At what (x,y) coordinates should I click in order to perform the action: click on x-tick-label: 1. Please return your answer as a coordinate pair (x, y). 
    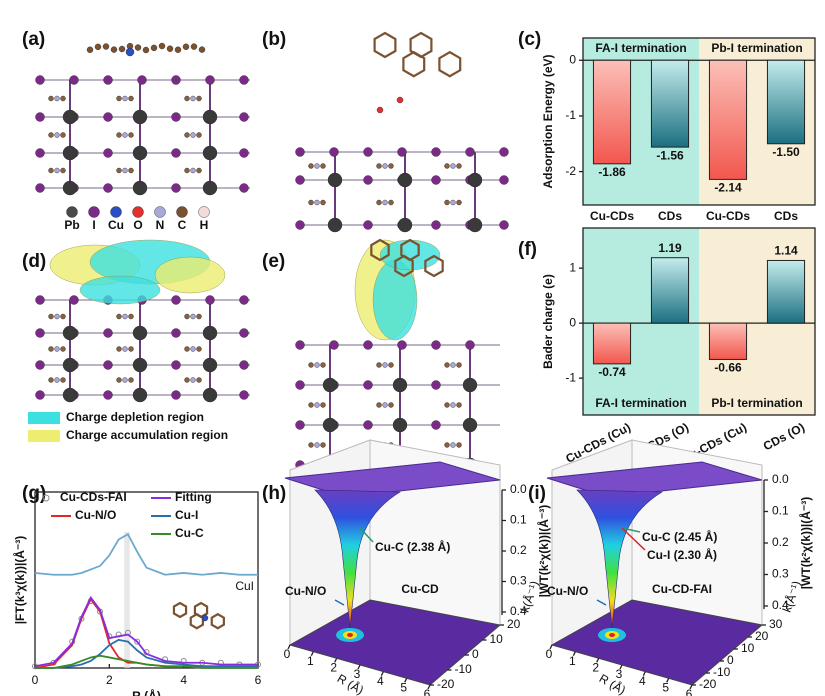
    Looking at the image, I should click on (572, 661).